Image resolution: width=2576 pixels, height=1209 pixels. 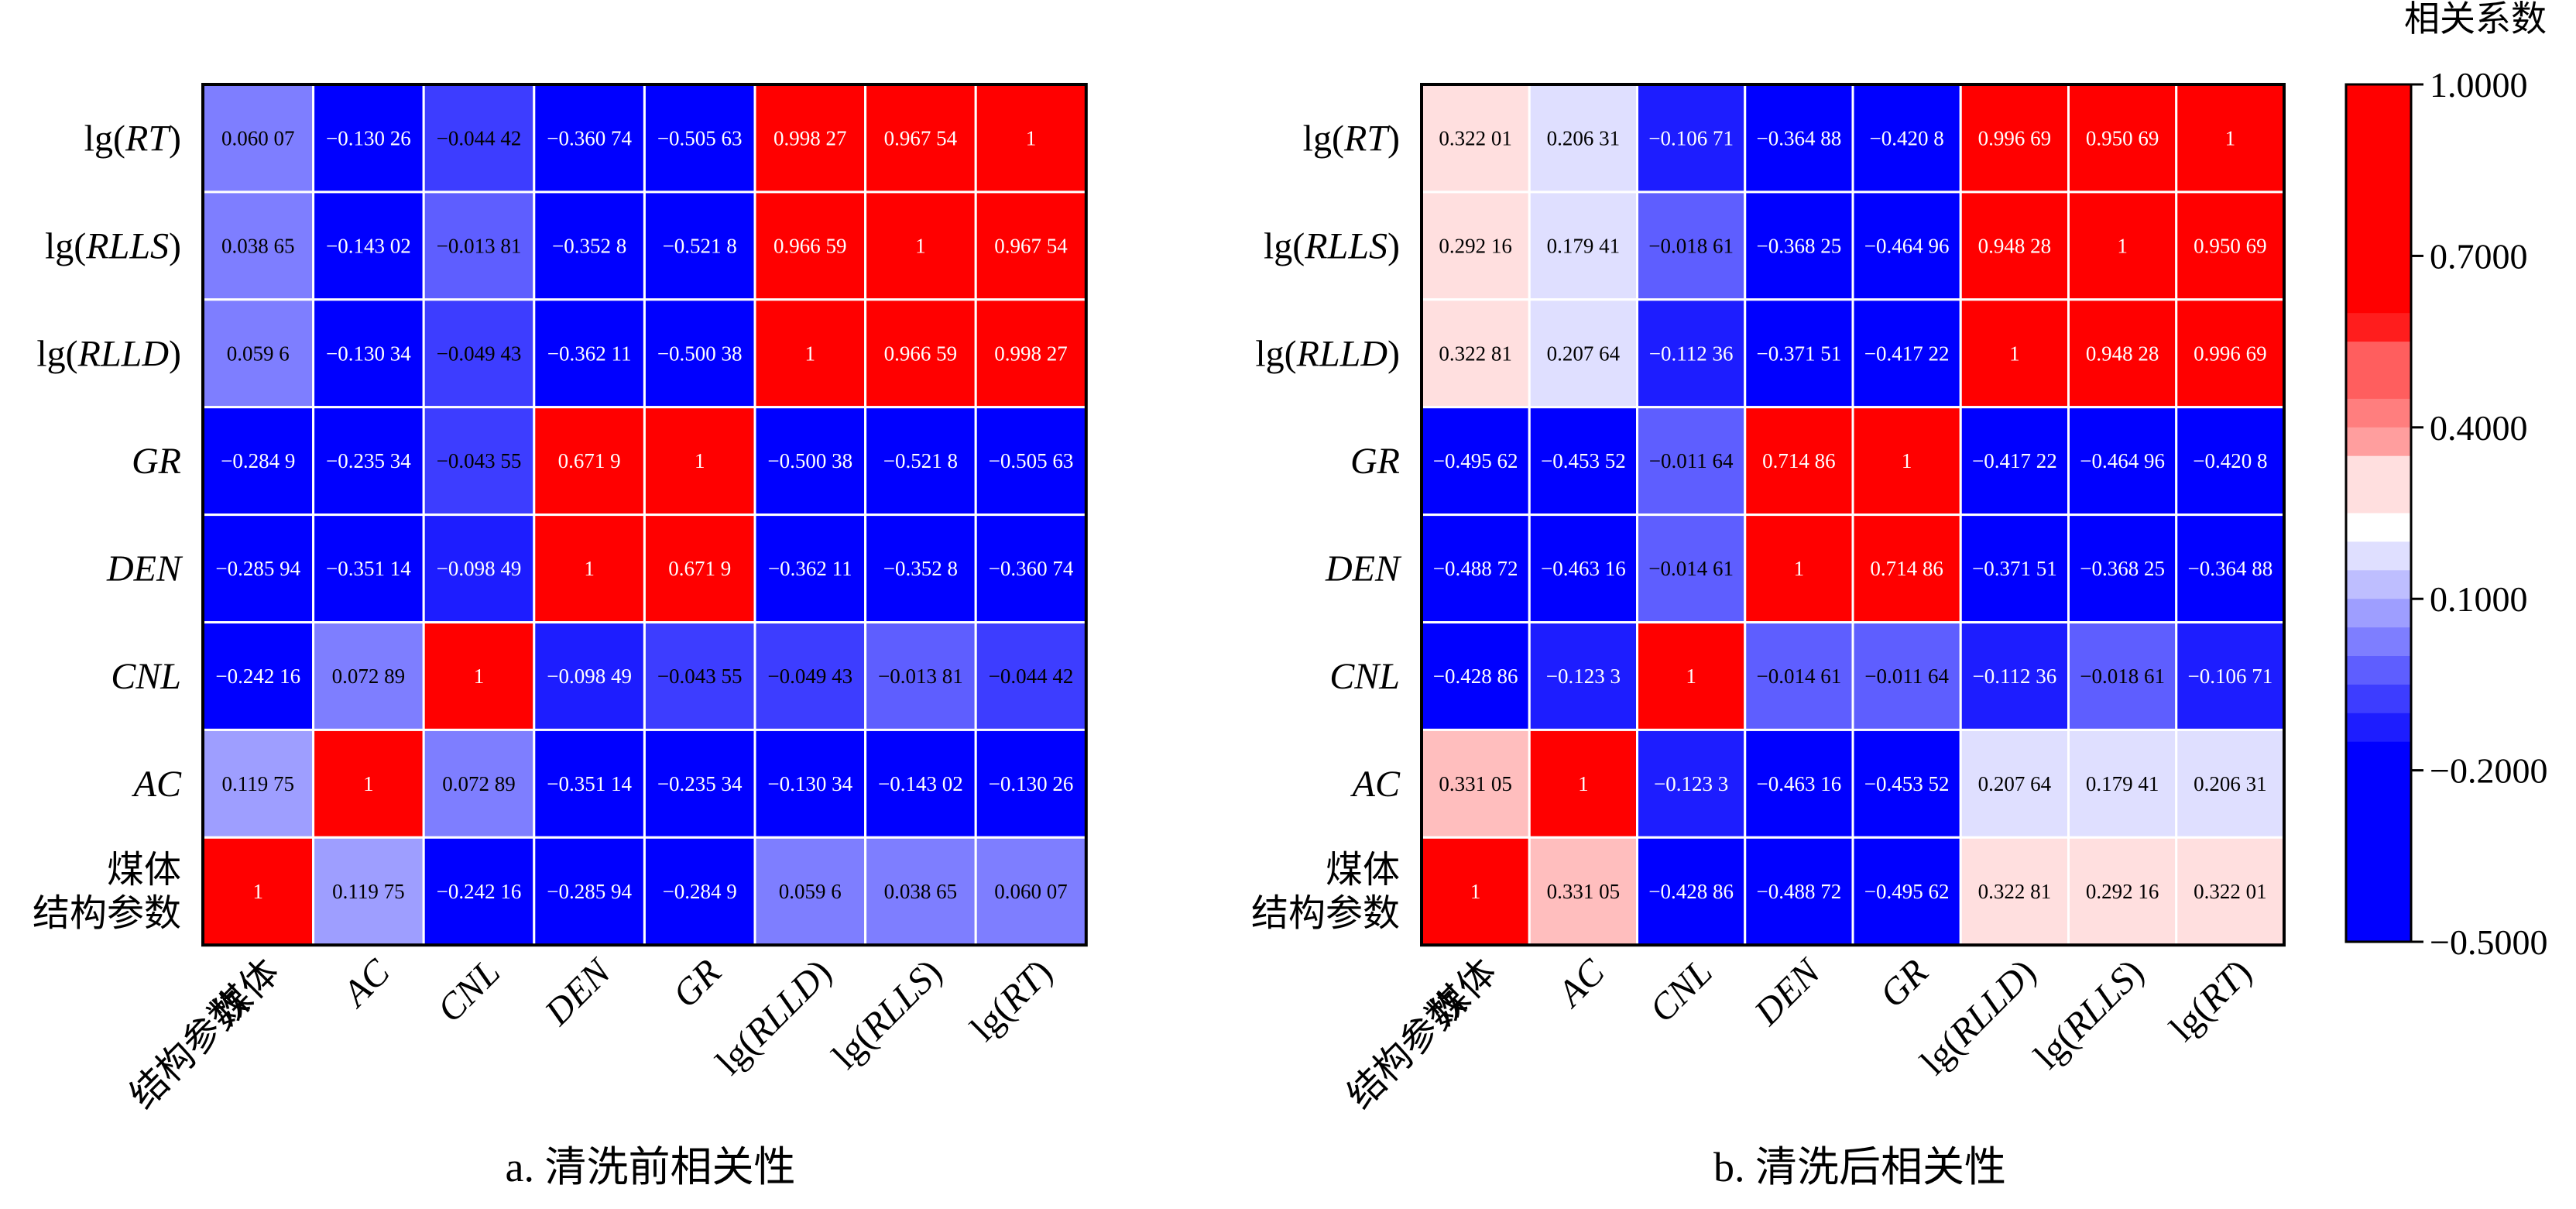 I want to click on cell-value-label: −0.018 61, so click(x=1691, y=245).